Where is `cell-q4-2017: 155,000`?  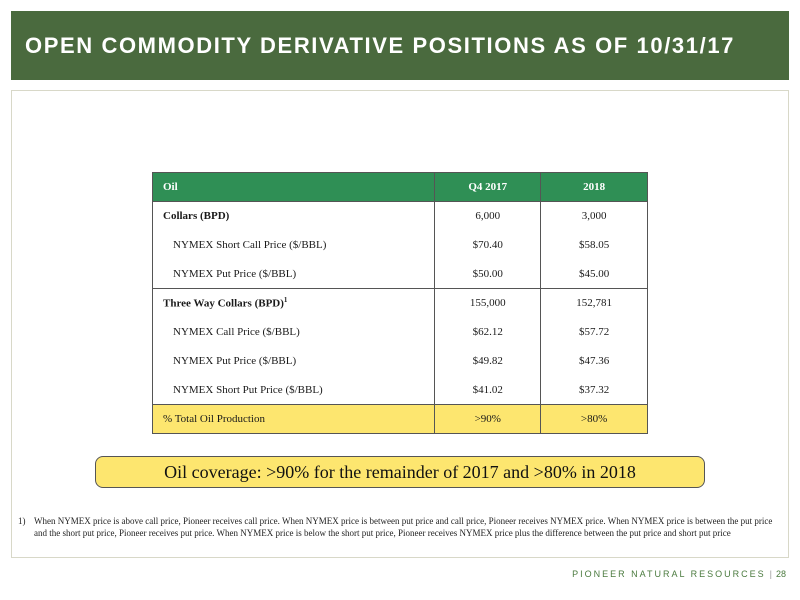
cell-q4-2017: 155,000 is located at coordinates (488, 303).